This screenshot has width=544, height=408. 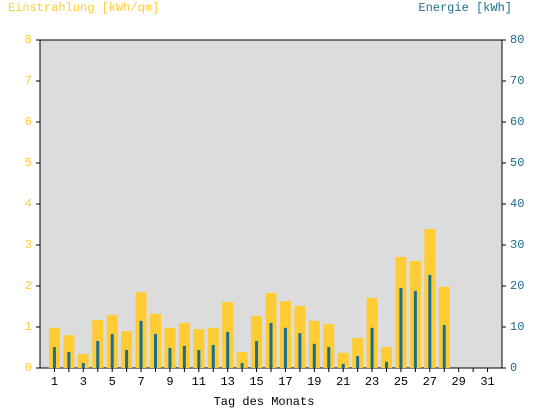 I want to click on y-tick-label: 6, so click(x=28, y=122).